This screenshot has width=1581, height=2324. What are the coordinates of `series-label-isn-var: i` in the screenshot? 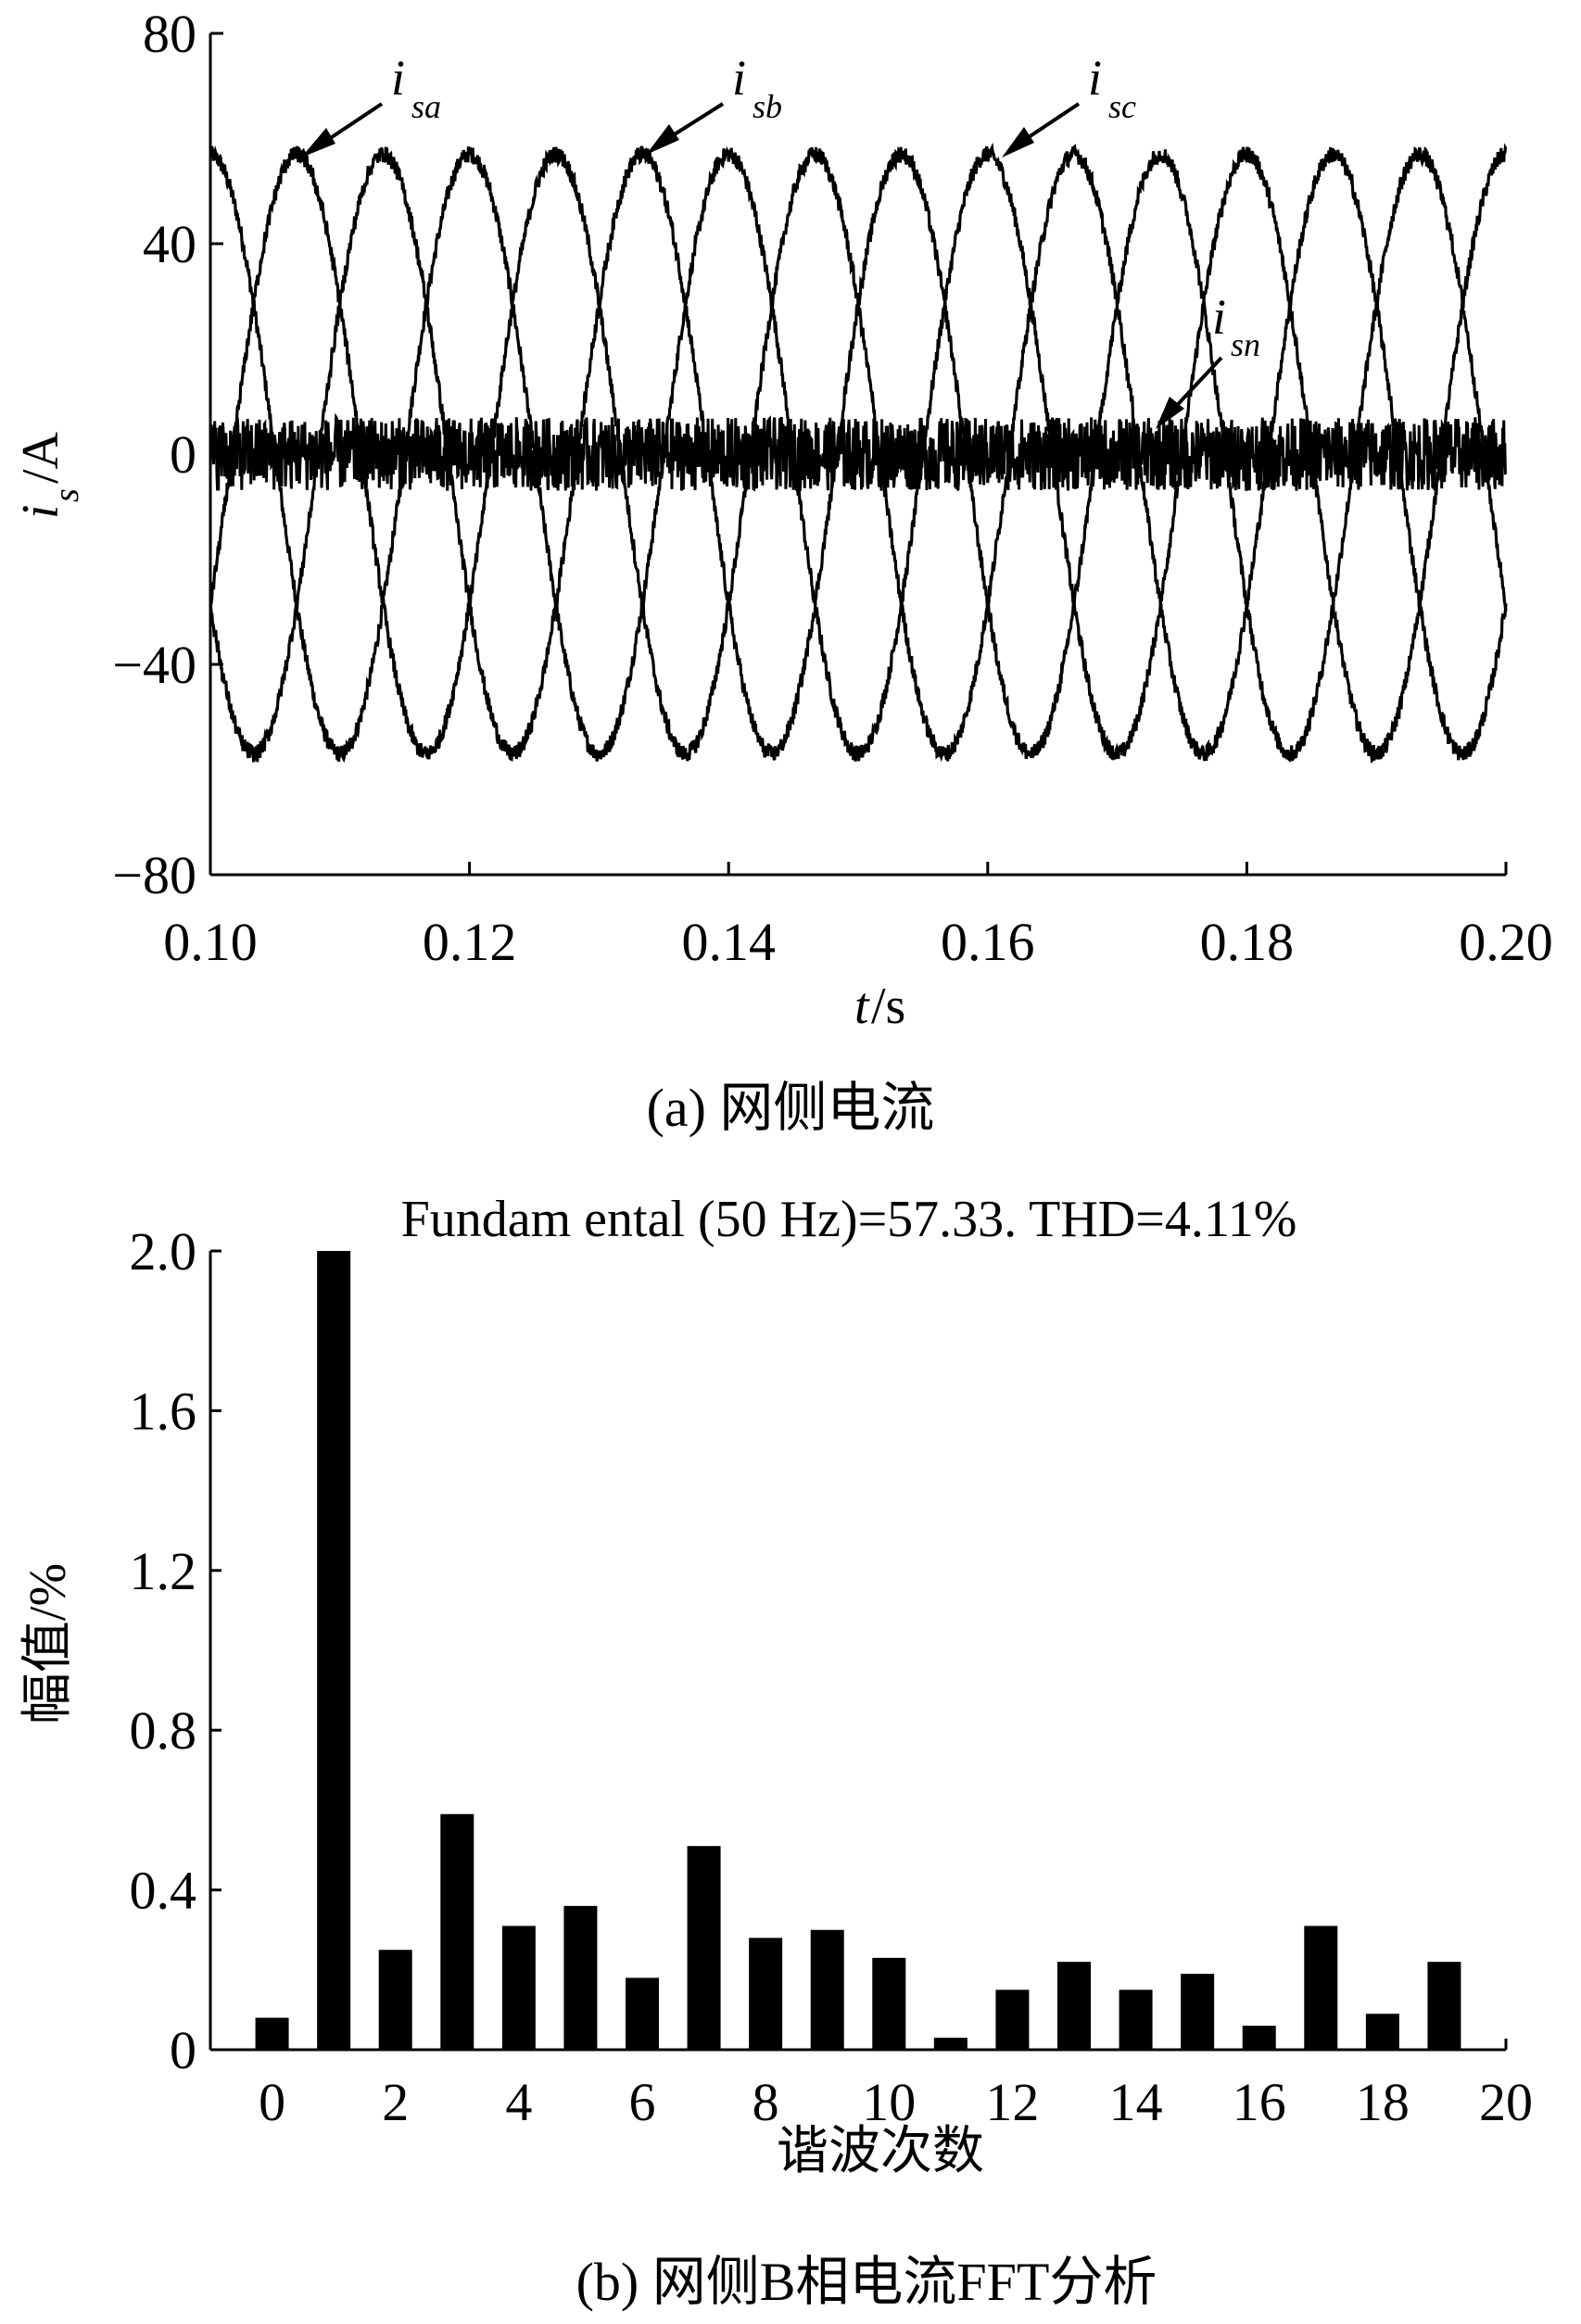 It's located at (1219, 317).